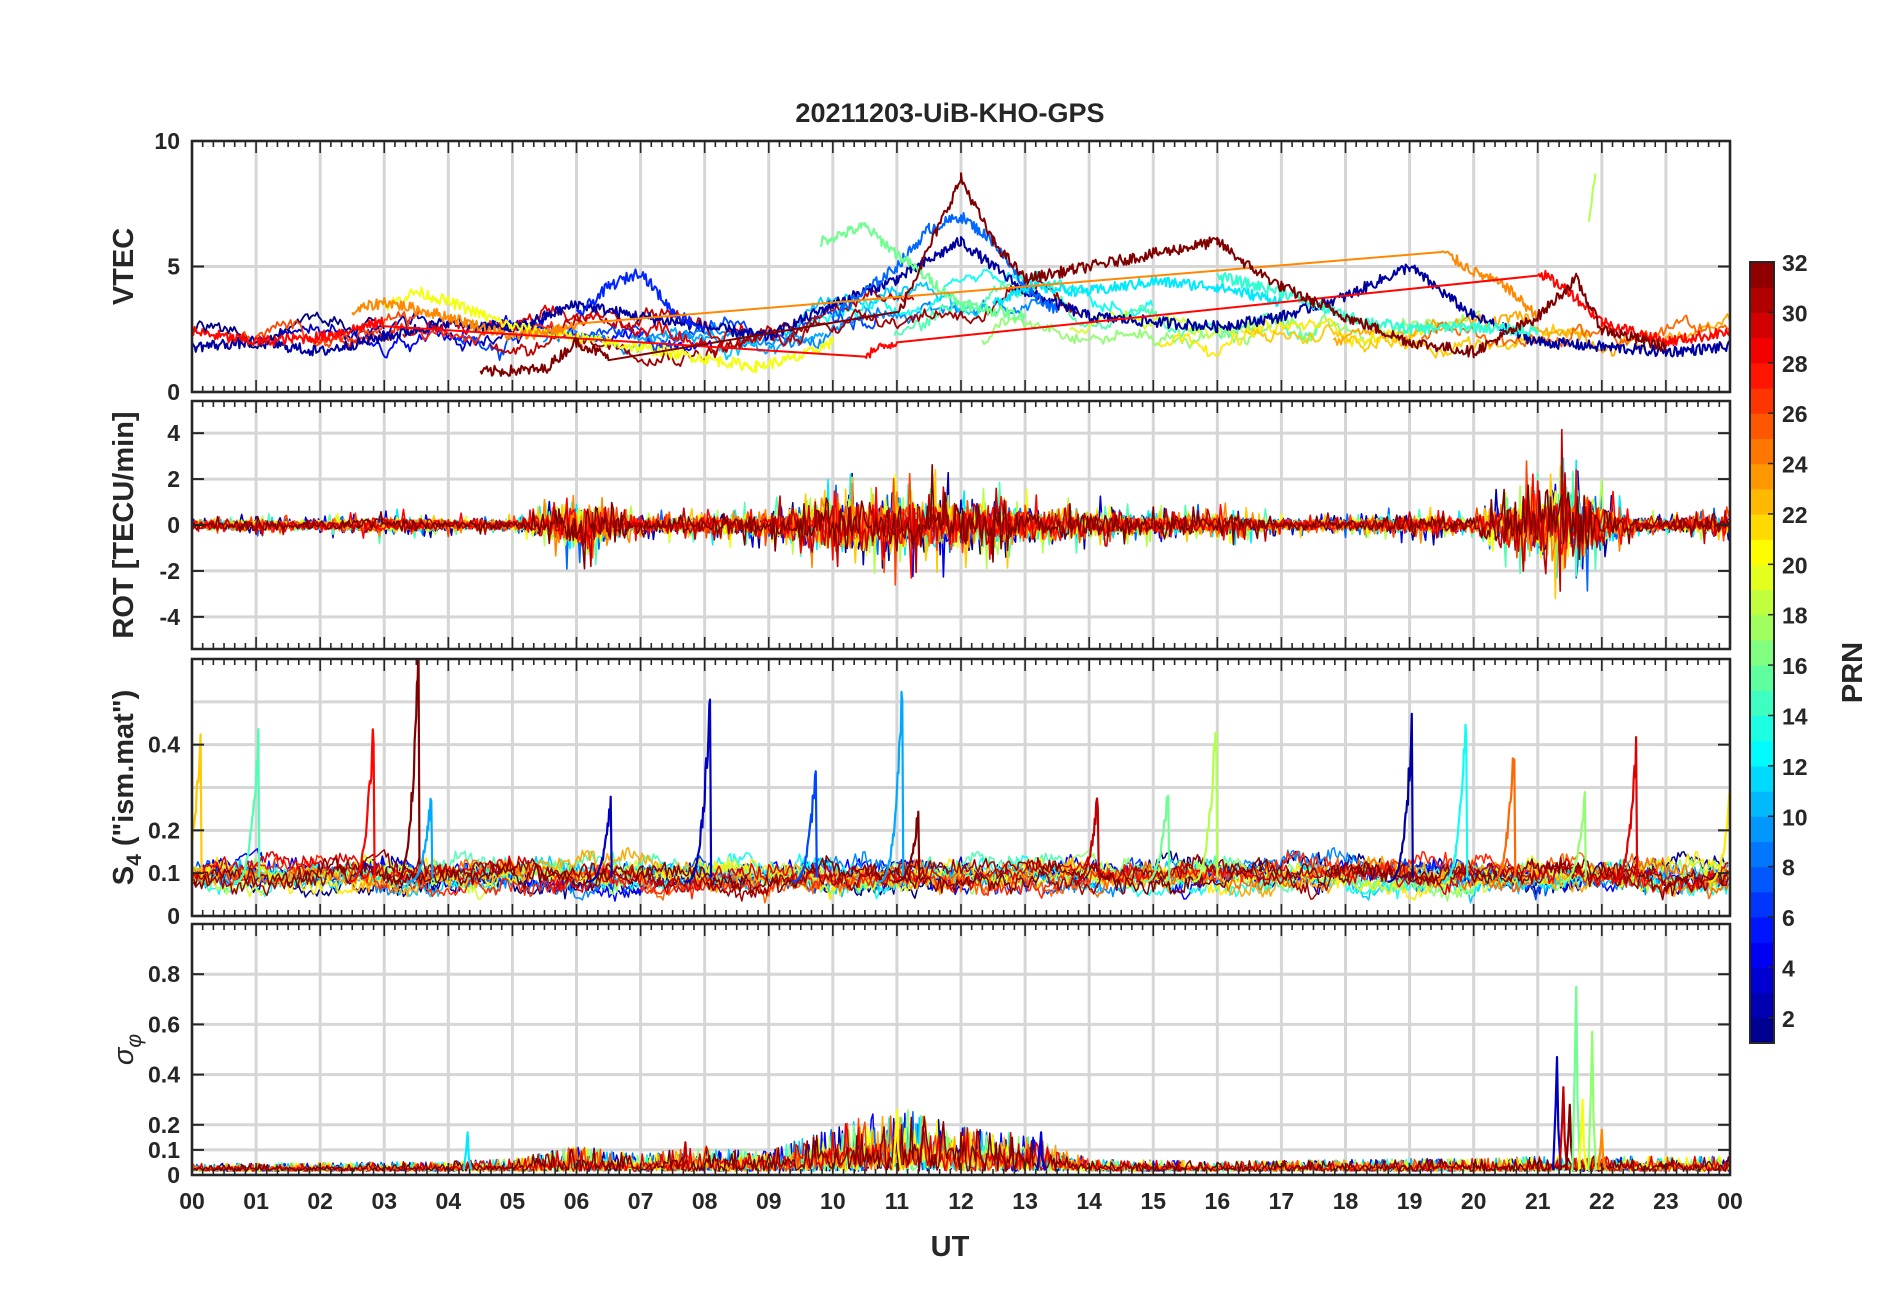 This screenshot has height=1292, width=1902. Describe the element at coordinates (1788, 968) in the screenshot. I see `colorbar-tick-label: 4` at that location.